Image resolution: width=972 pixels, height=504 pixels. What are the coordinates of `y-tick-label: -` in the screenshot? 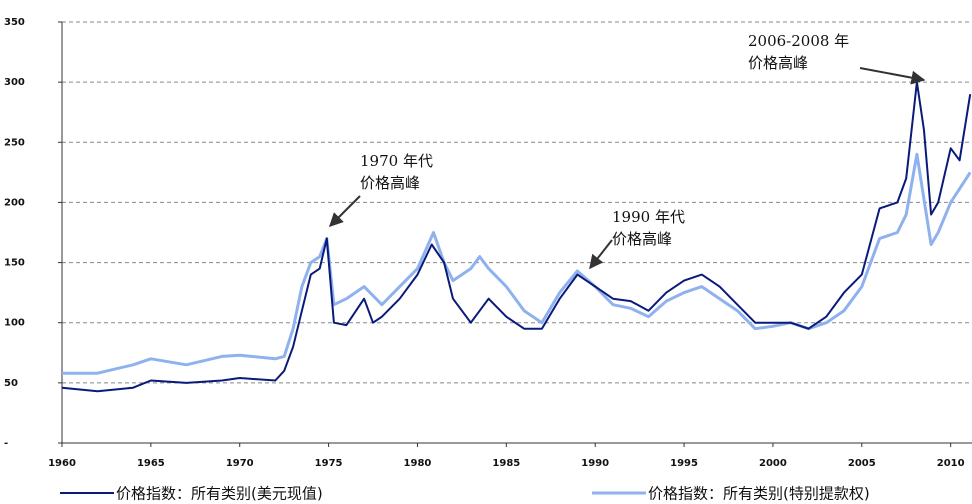 It's located at (6, 443).